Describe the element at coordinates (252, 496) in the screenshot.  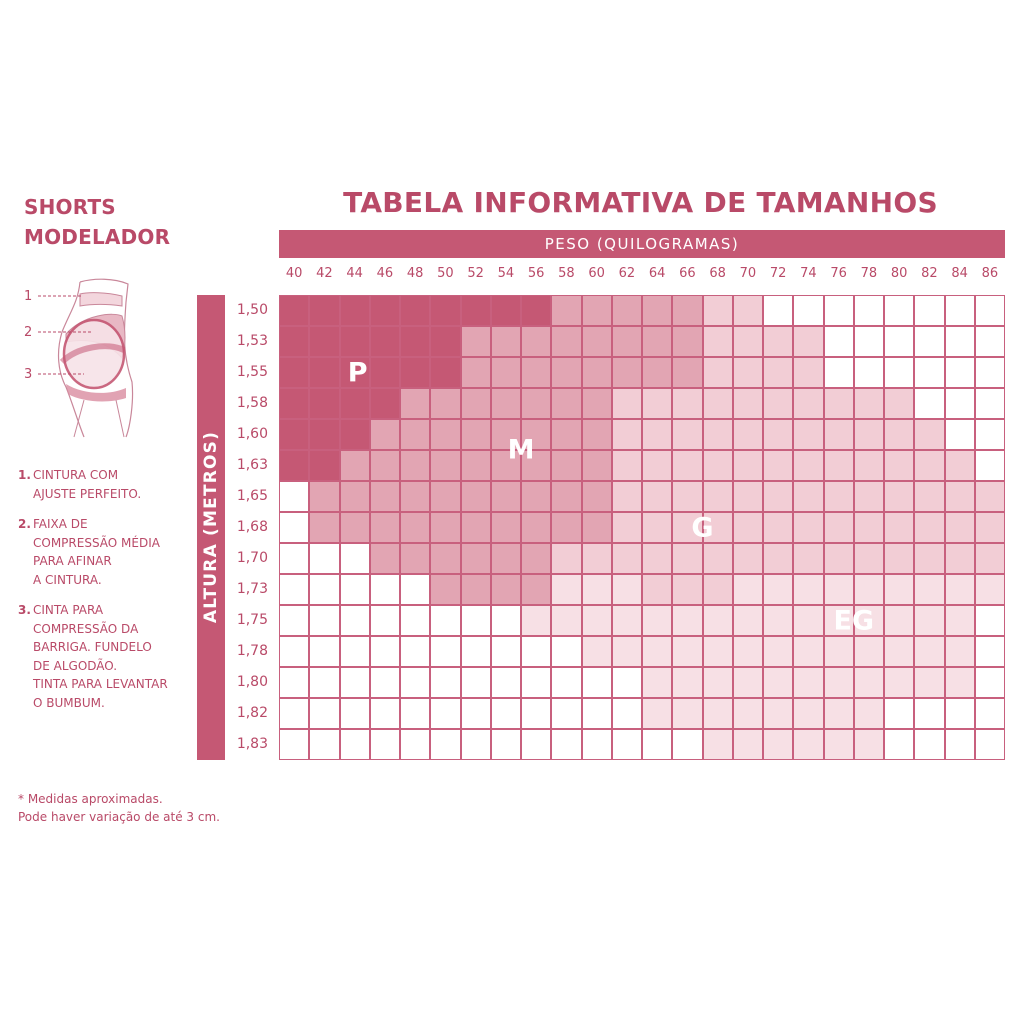
I see `y-tick-label: 1,65` at that location.